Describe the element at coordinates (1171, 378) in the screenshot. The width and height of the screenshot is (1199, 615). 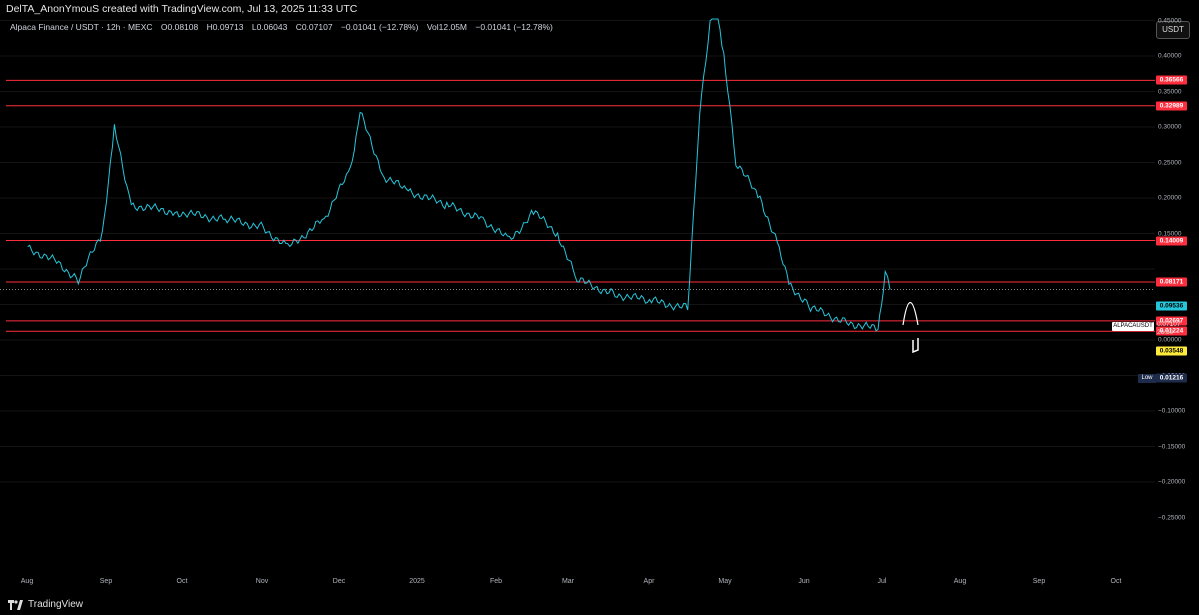
I see `low-price-tag: 0.01216` at that location.